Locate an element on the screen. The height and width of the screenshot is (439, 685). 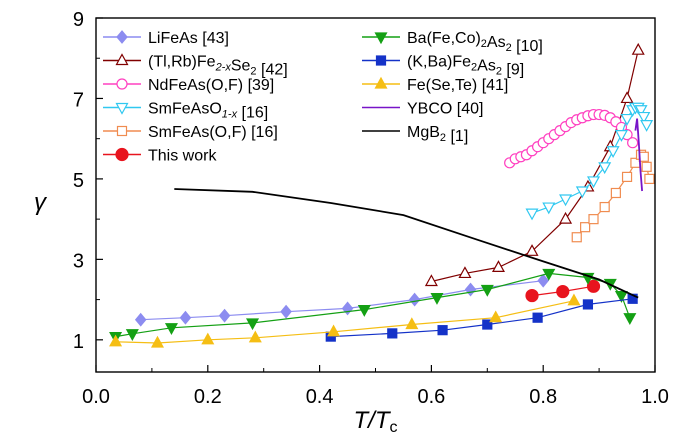
y-tick-label: 3 is located at coordinates (78, 261).